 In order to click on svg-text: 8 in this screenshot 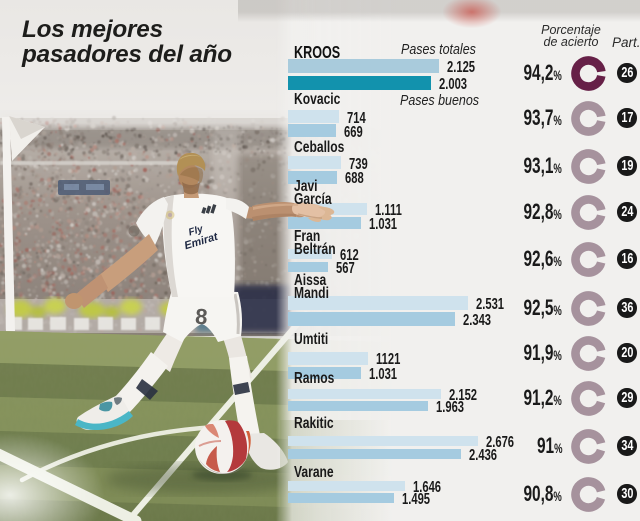, I will do `click(201, 317)`.